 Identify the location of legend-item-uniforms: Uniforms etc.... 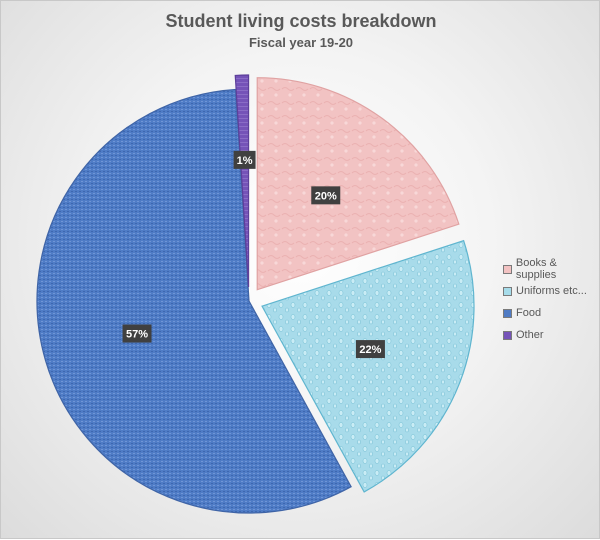
(551, 291).